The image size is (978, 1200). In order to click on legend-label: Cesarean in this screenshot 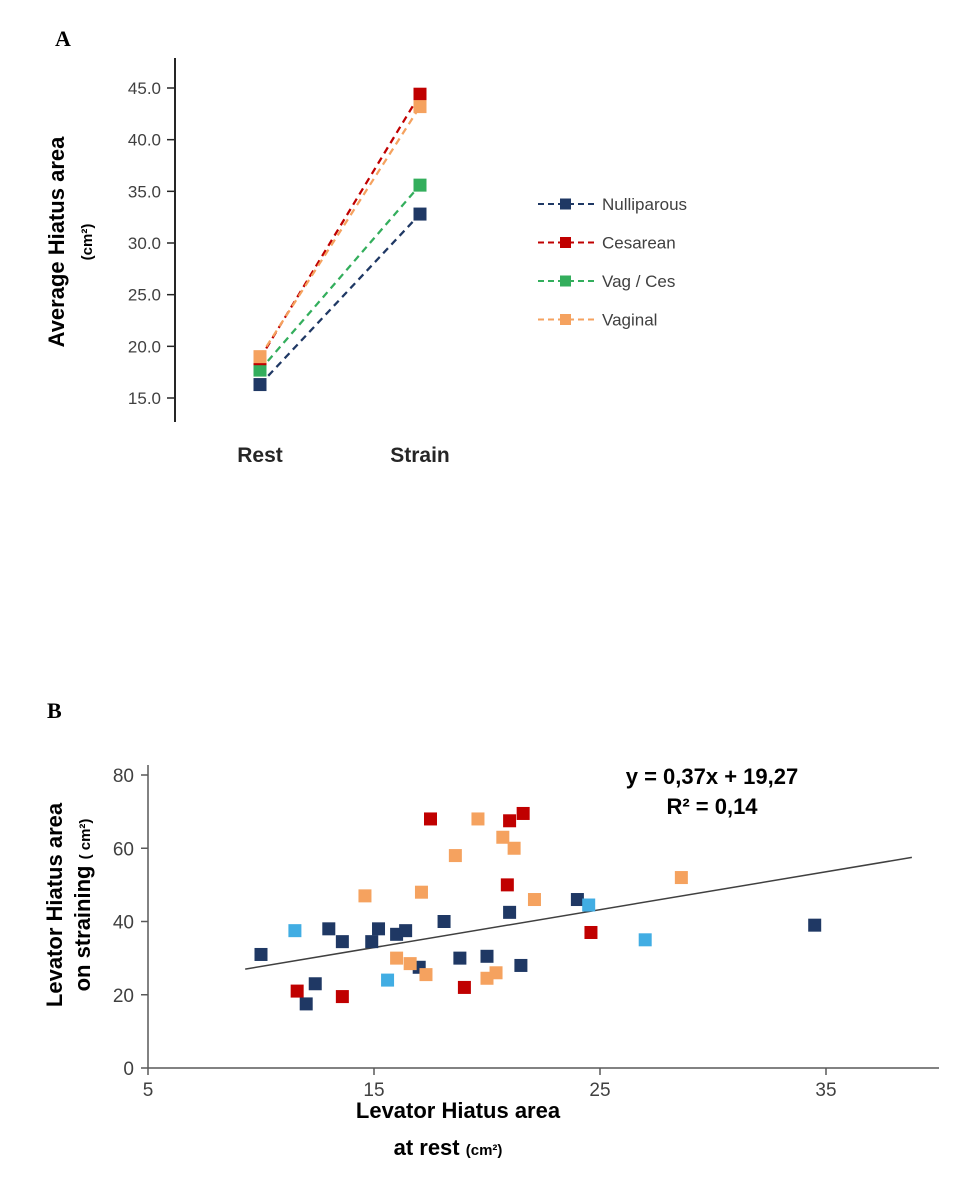, I will do `click(639, 243)`.